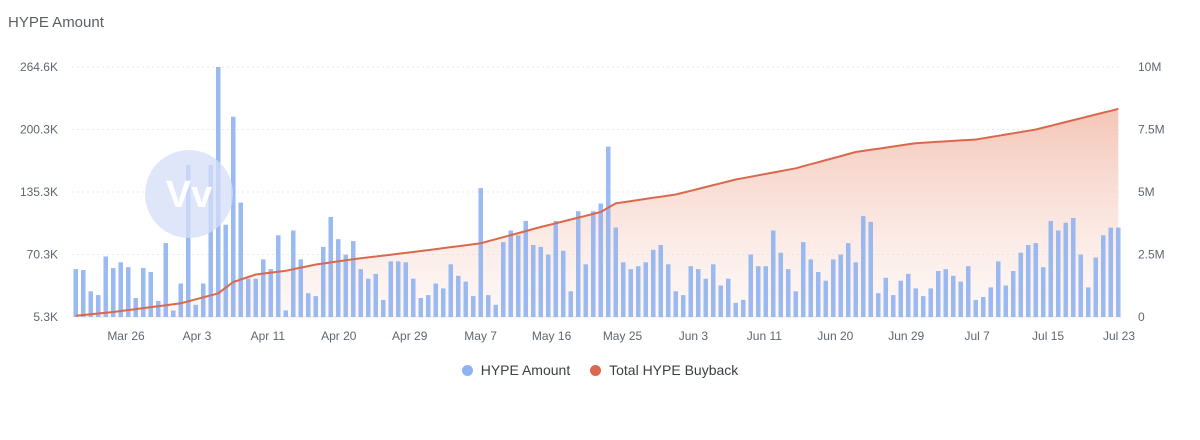 Image resolution: width=1200 pixels, height=440 pixels. What do you see at coordinates (623, 336) in the screenshot?
I see `x-axis-tick-label: May 25` at bounding box center [623, 336].